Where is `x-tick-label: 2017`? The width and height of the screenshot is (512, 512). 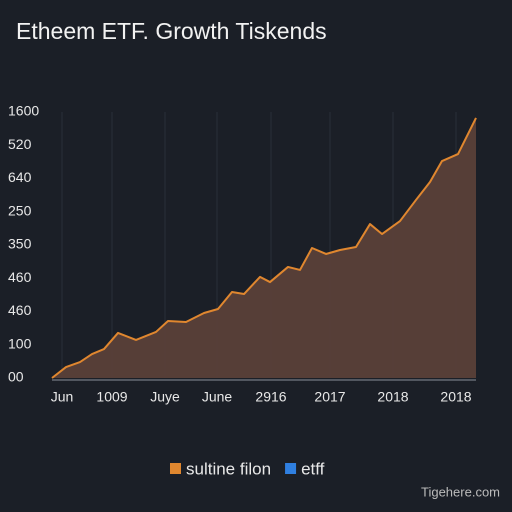 x-tick-label: 2017 is located at coordinates (329, 397).